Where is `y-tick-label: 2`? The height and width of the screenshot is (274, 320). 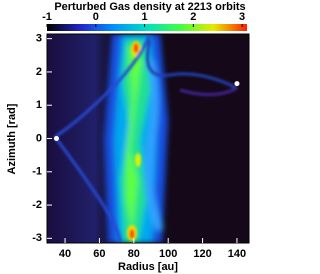
y-tick-label: 2 is located at coordinates (39, 72).